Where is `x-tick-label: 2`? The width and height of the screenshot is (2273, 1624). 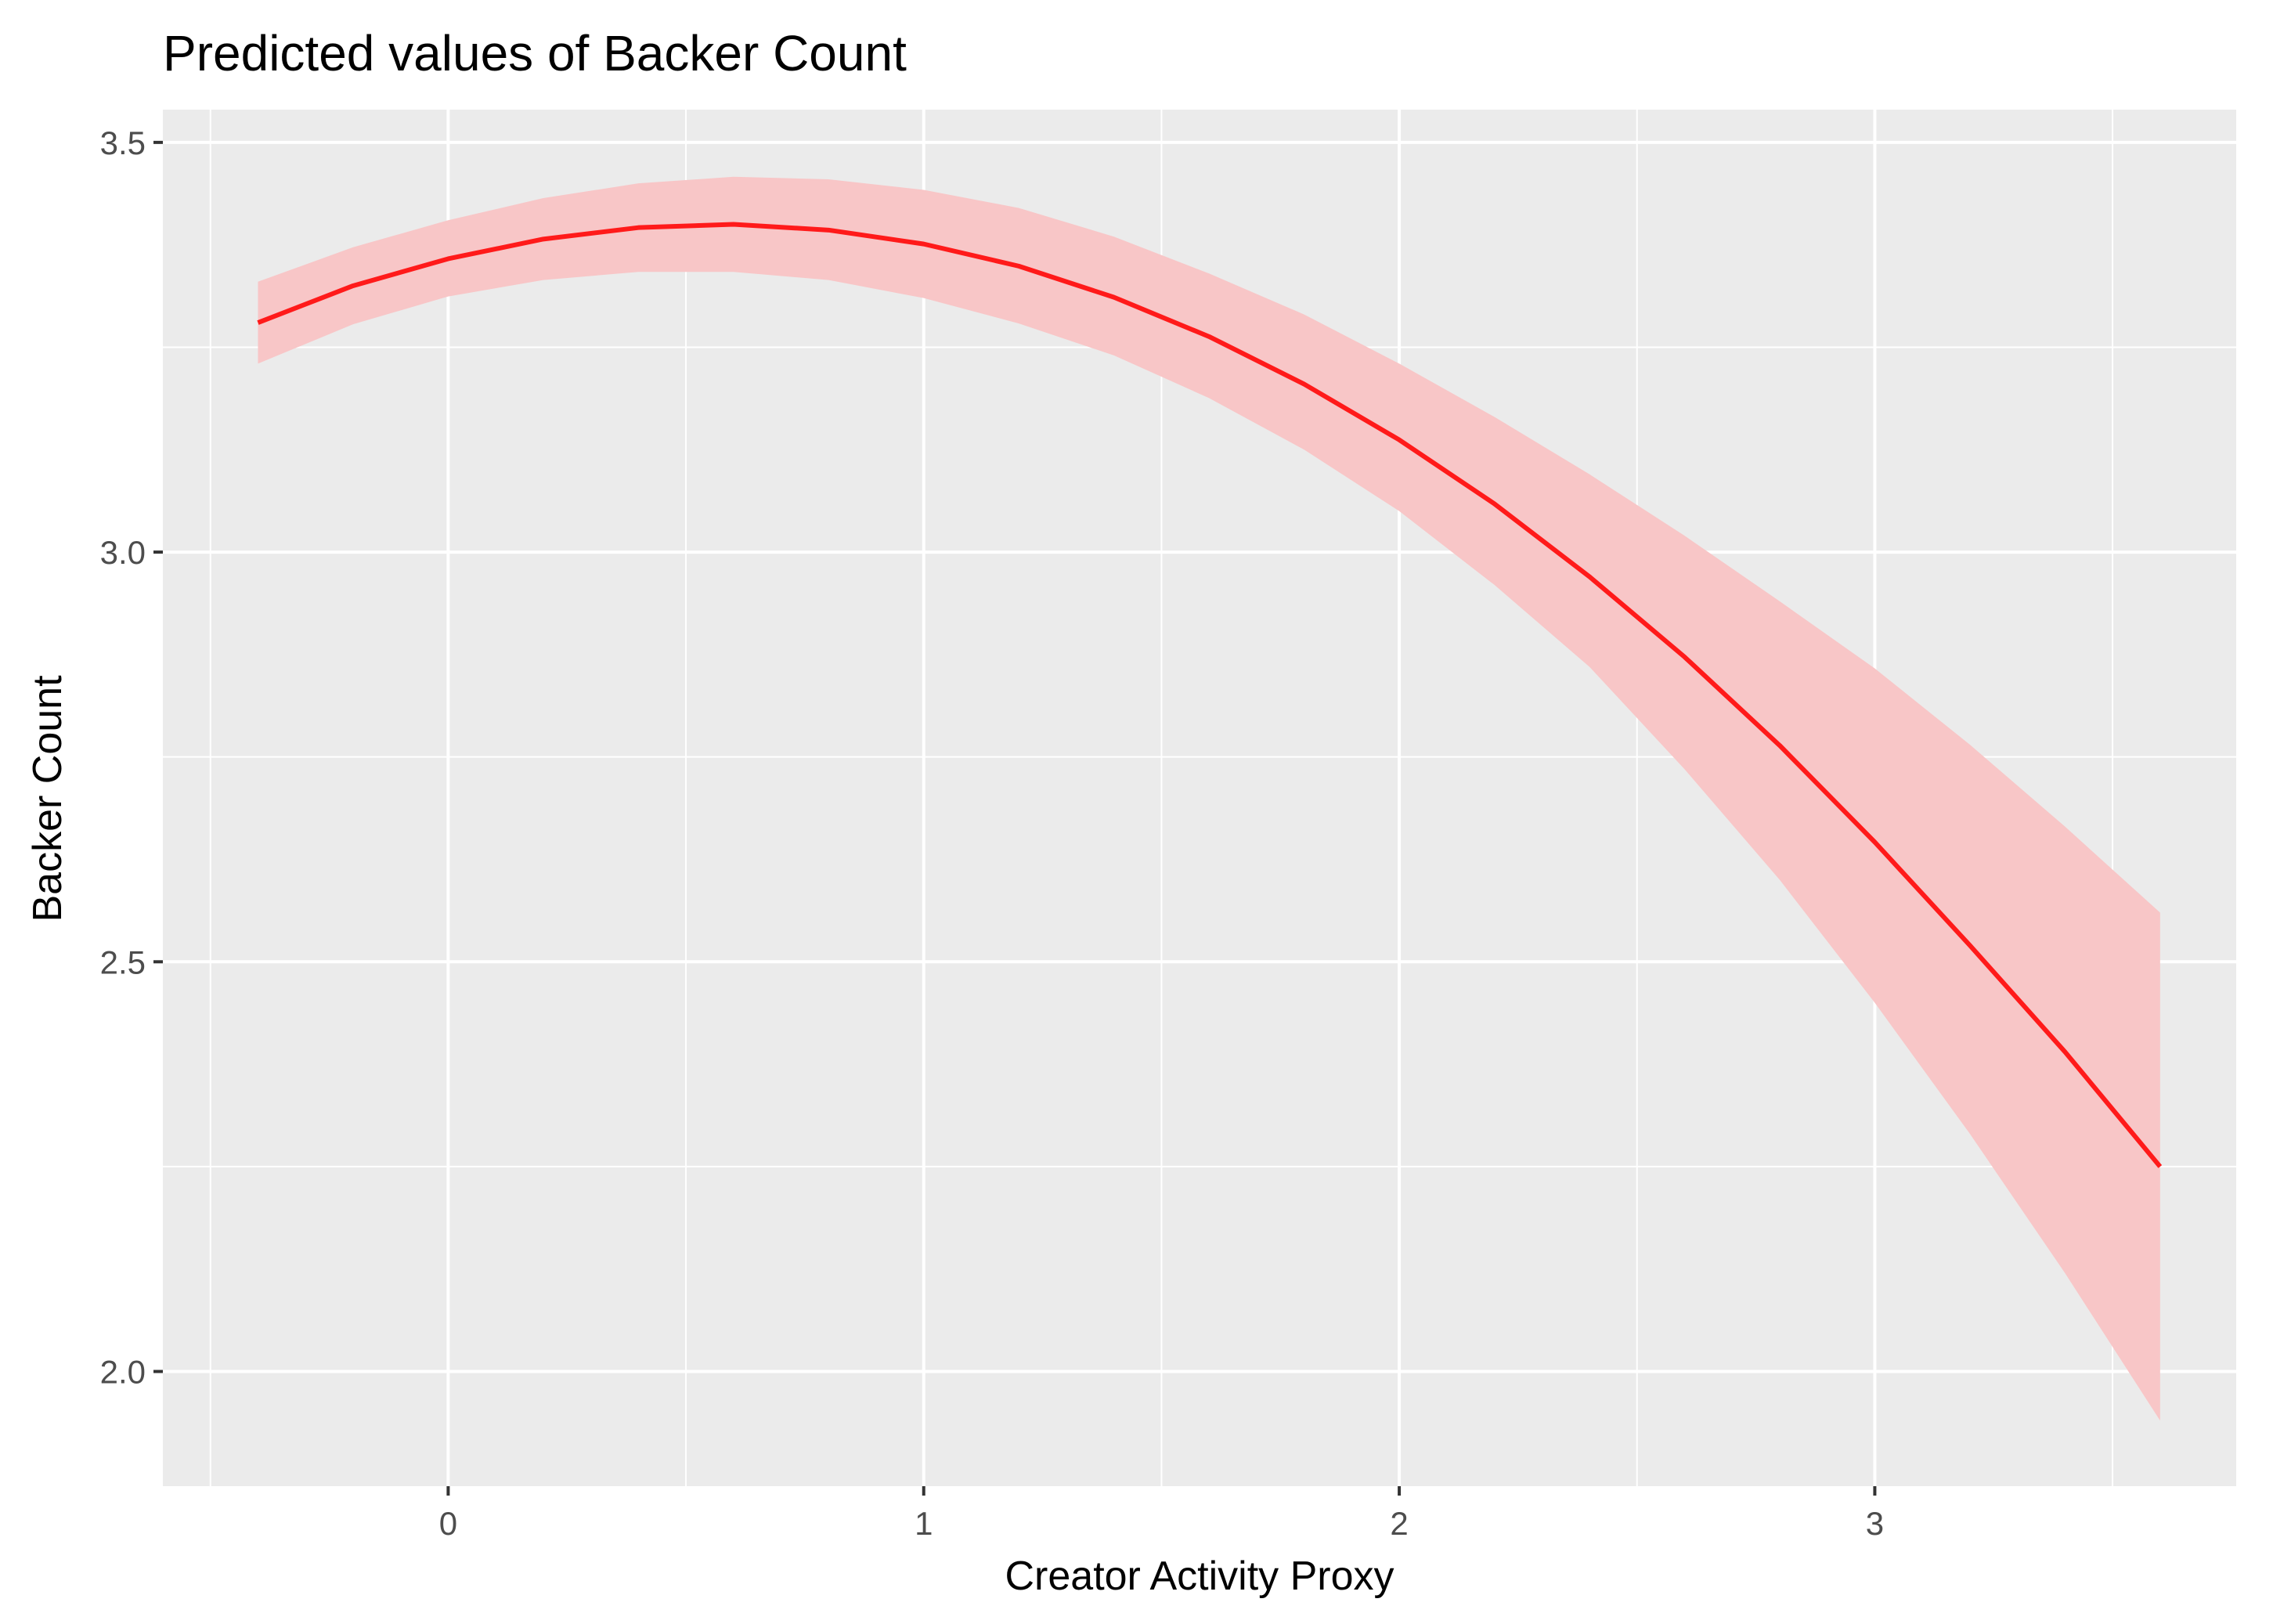 x-tick-label: 2 is located at coordinates (1399, 1523).